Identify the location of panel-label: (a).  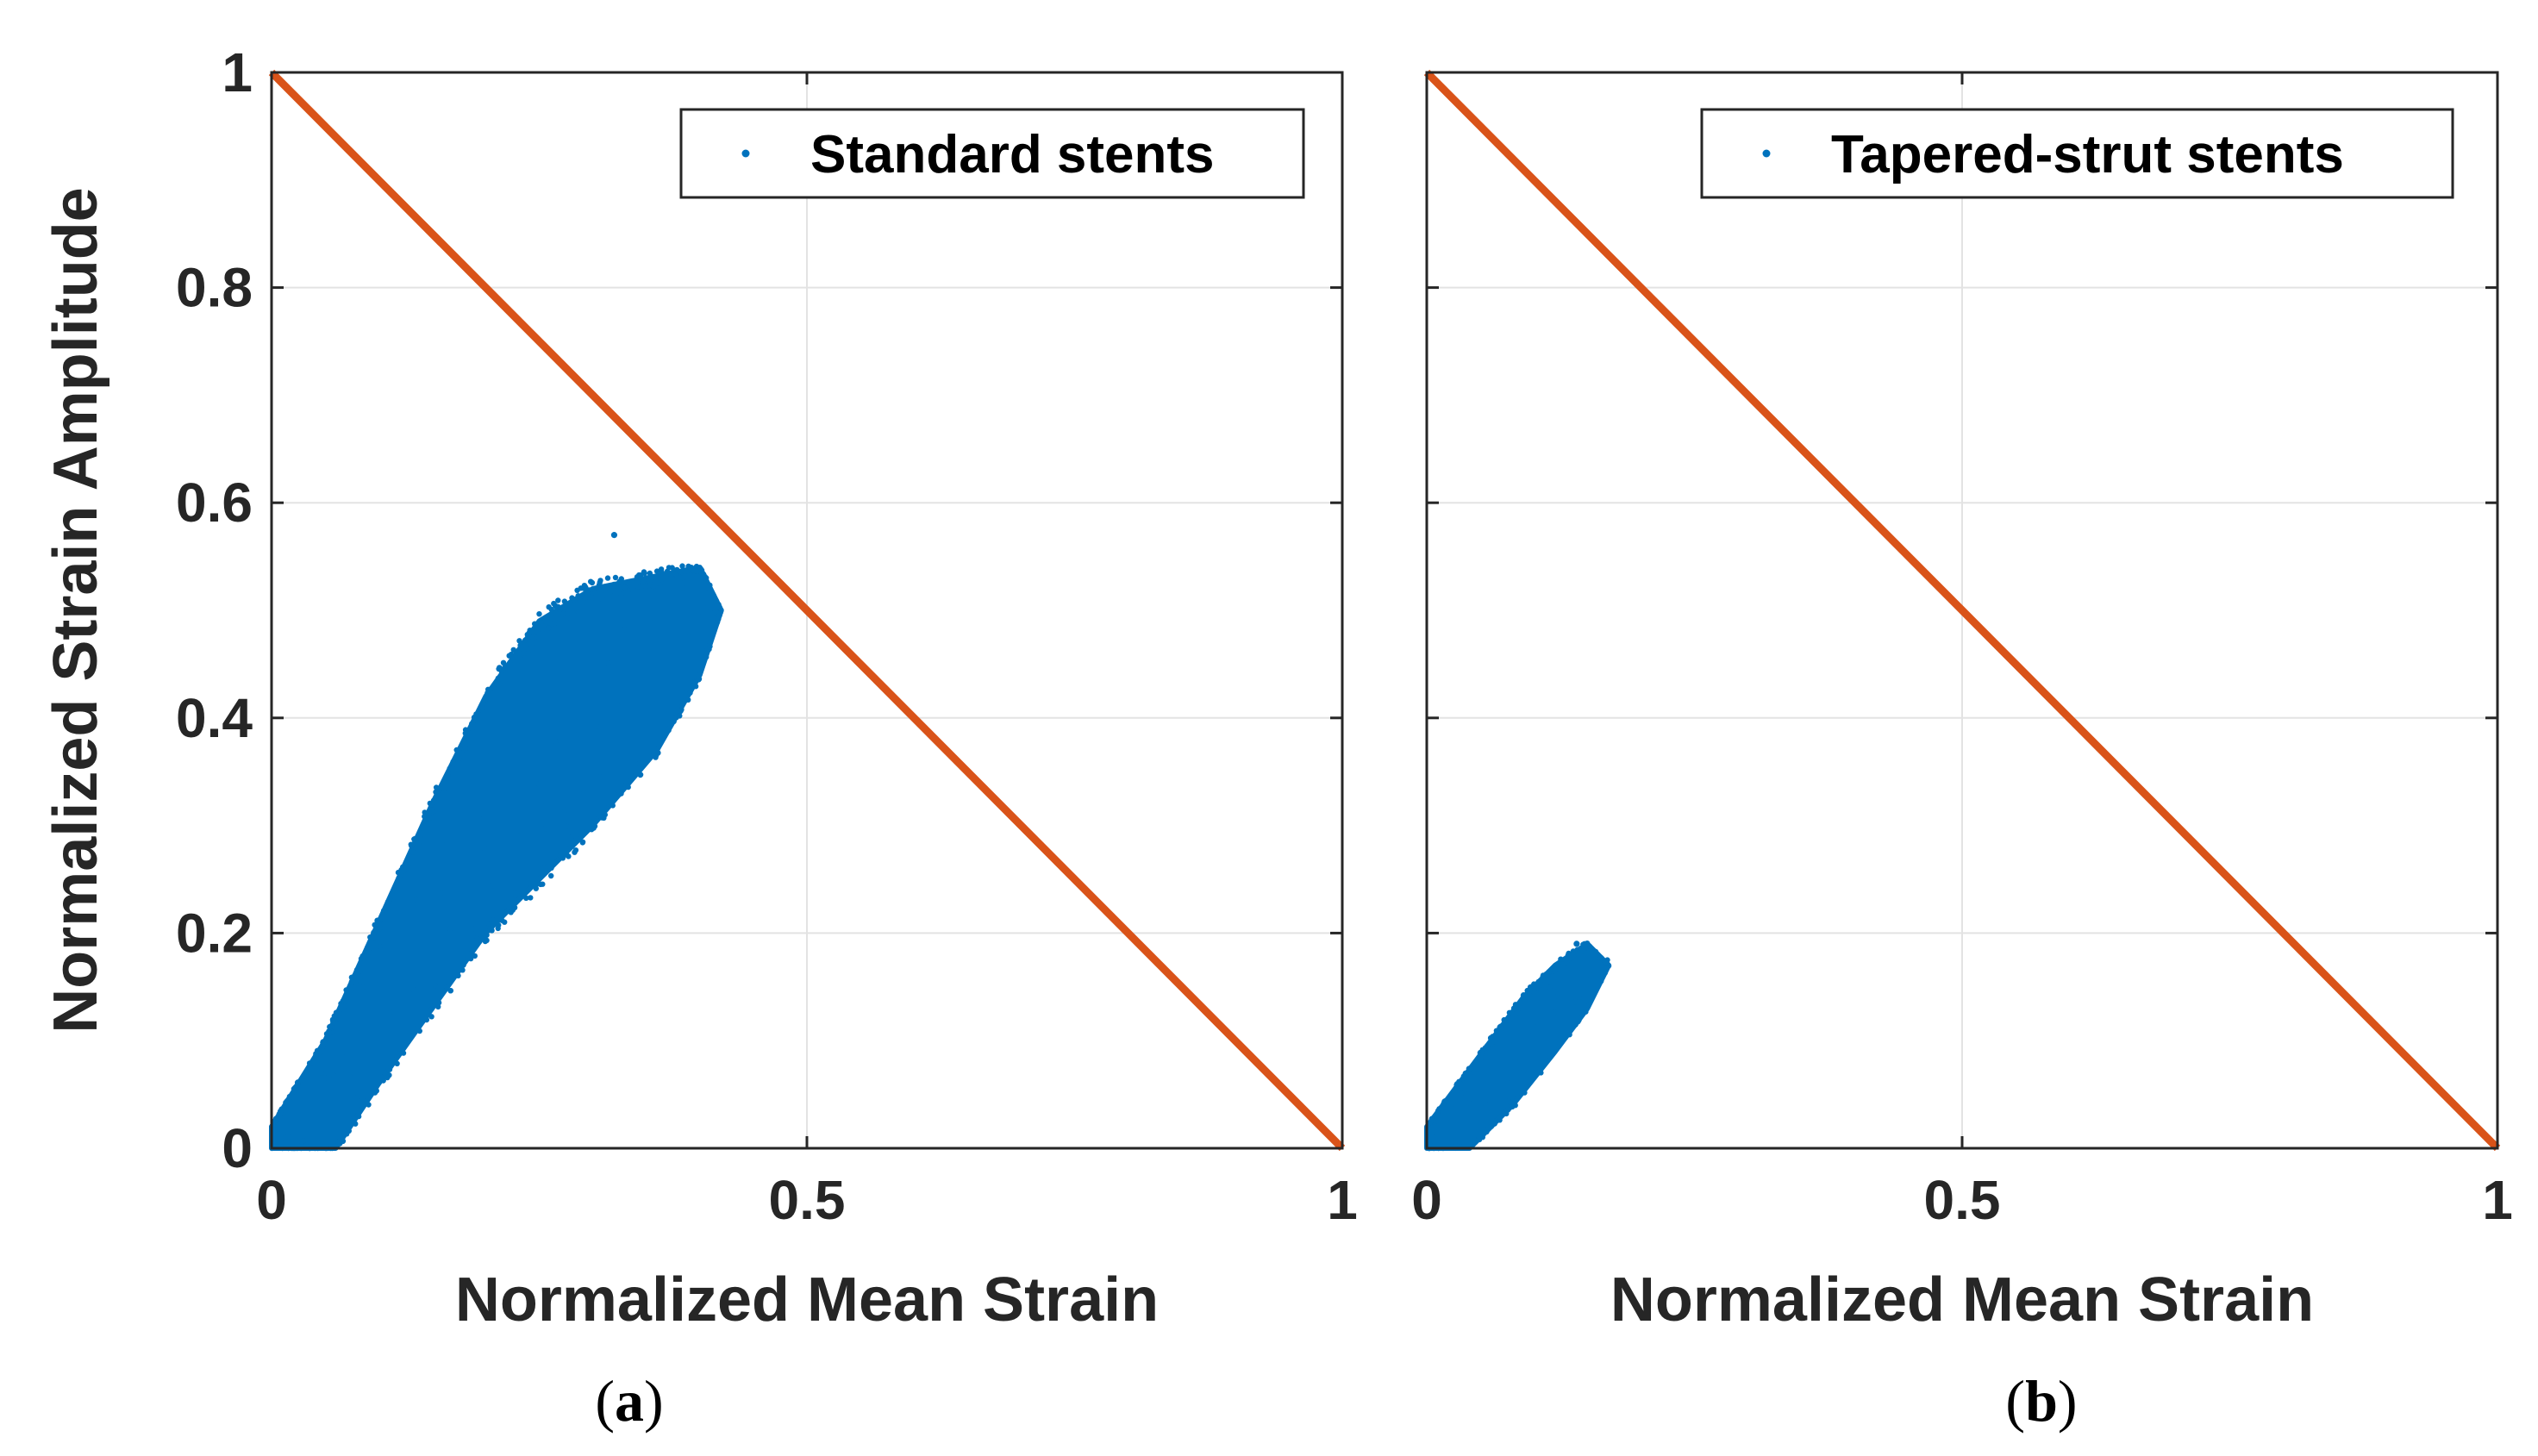
(629, 1401).